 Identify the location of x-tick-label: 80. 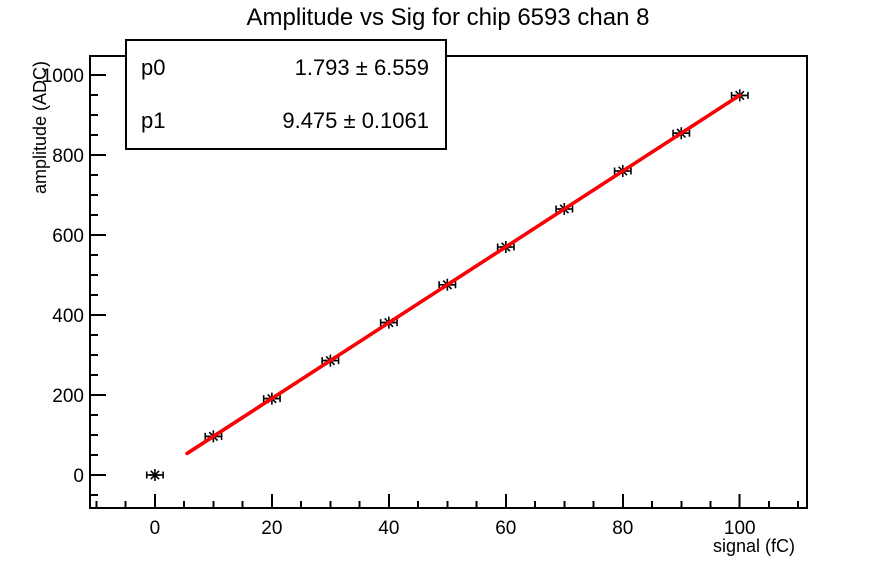
(622, 528).